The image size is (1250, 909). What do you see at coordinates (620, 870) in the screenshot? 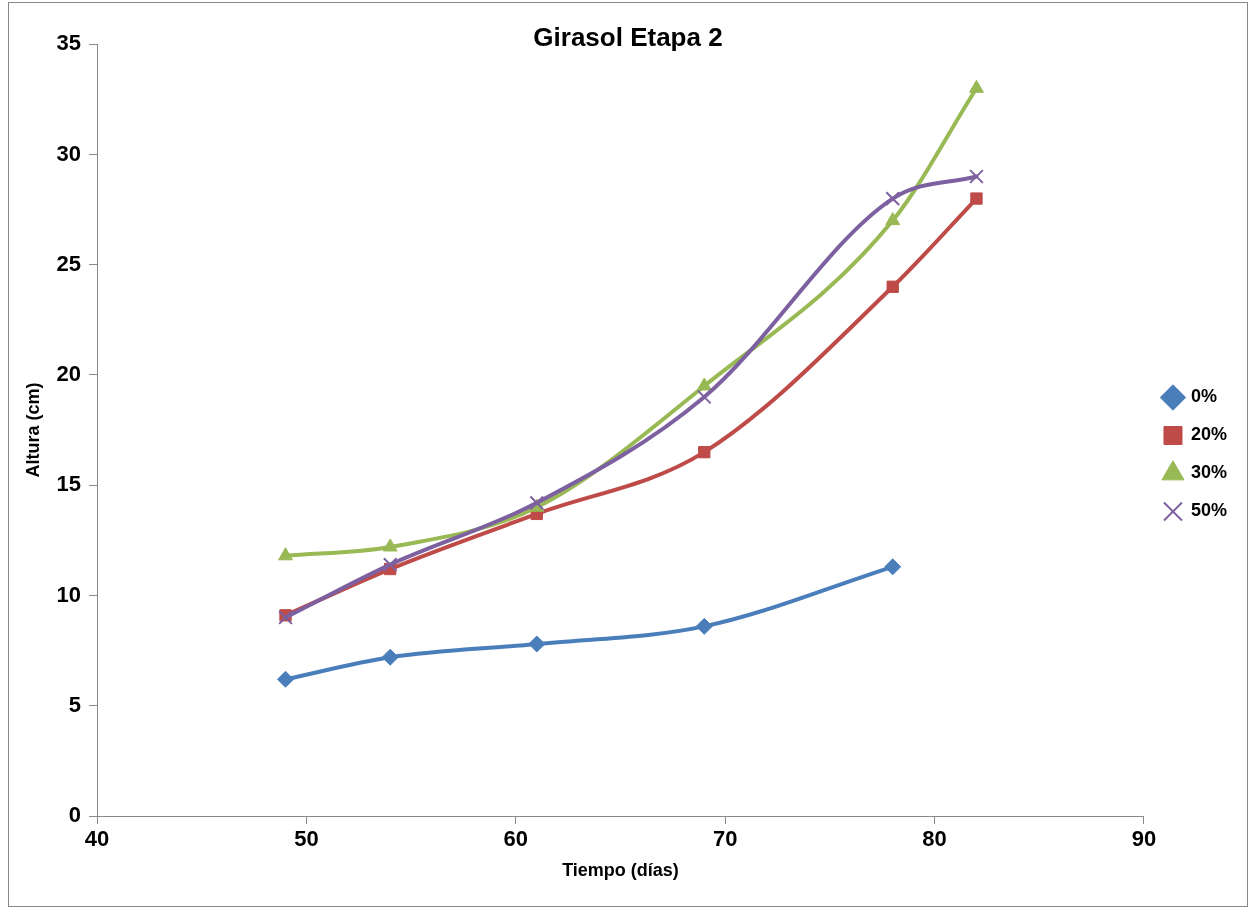
I see `x-axis-title: Tiempo (días)` at bounding box center [620, 870].